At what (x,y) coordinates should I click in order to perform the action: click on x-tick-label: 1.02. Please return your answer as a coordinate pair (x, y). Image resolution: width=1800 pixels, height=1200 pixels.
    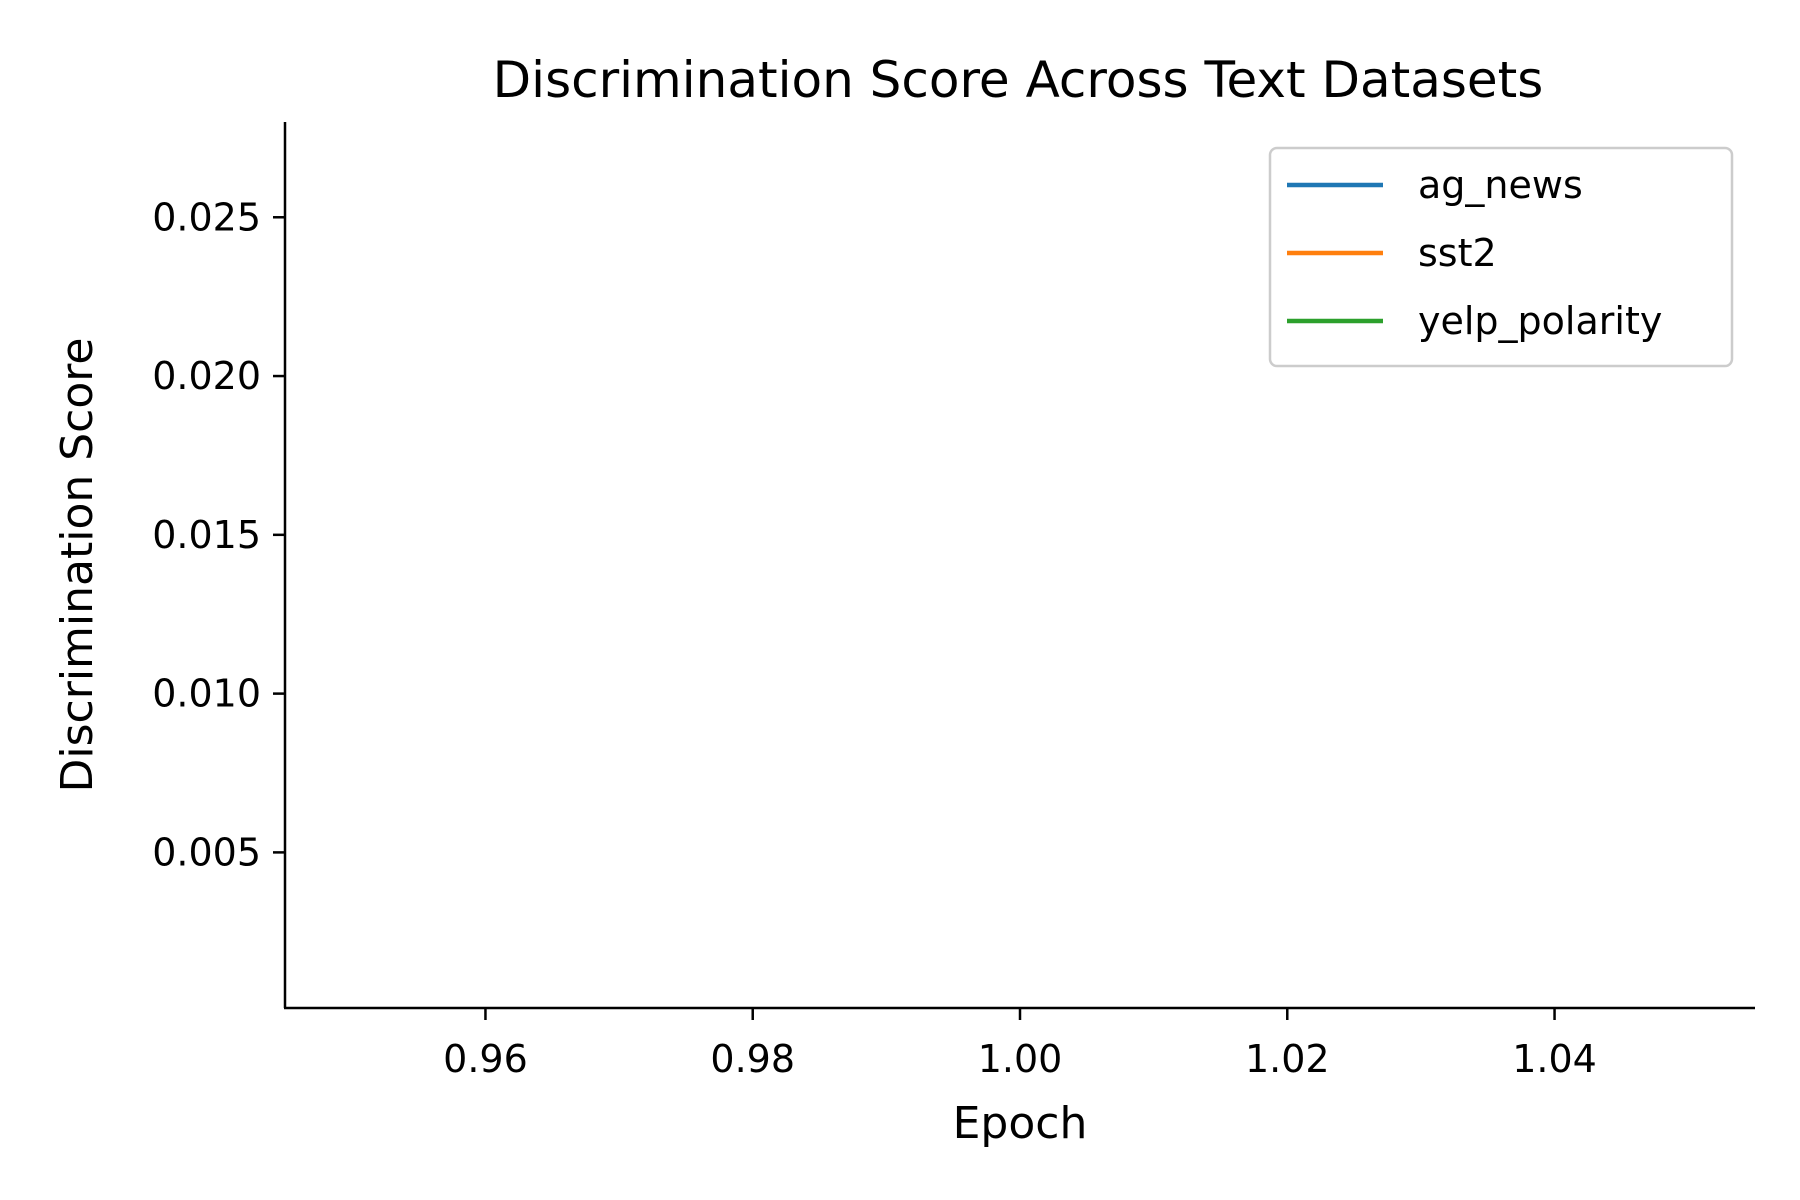
    Looking at the image, I should click on (1287, 1059).